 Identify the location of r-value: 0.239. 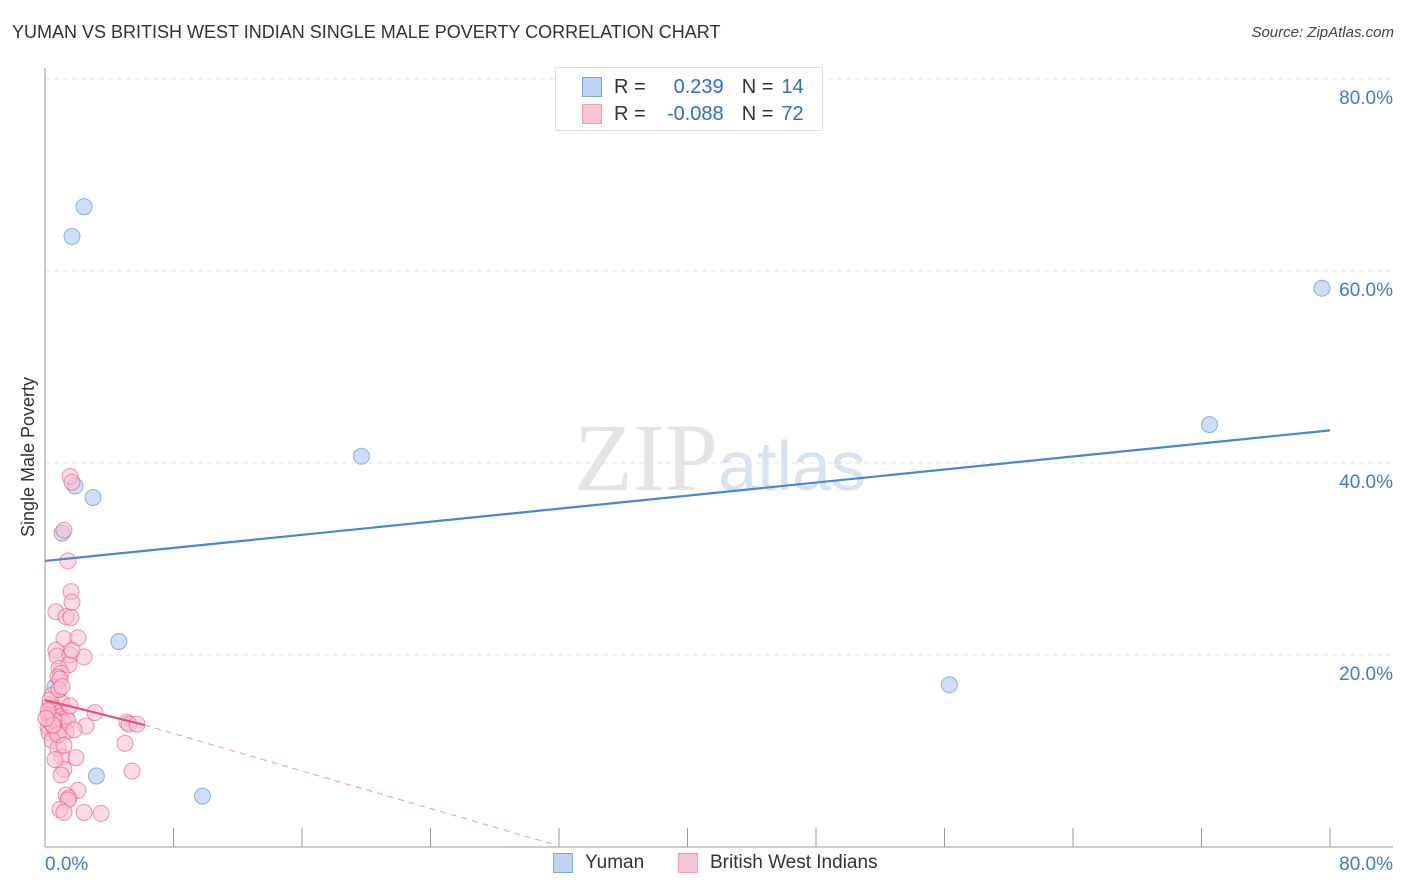
(698, 86).